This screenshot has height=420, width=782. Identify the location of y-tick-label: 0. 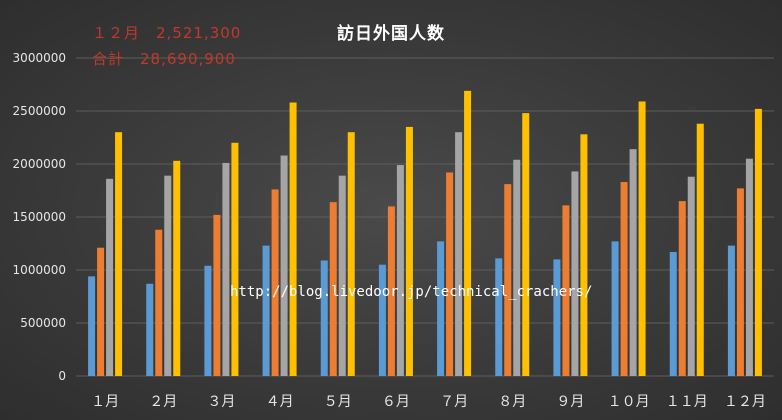
(62, 376).